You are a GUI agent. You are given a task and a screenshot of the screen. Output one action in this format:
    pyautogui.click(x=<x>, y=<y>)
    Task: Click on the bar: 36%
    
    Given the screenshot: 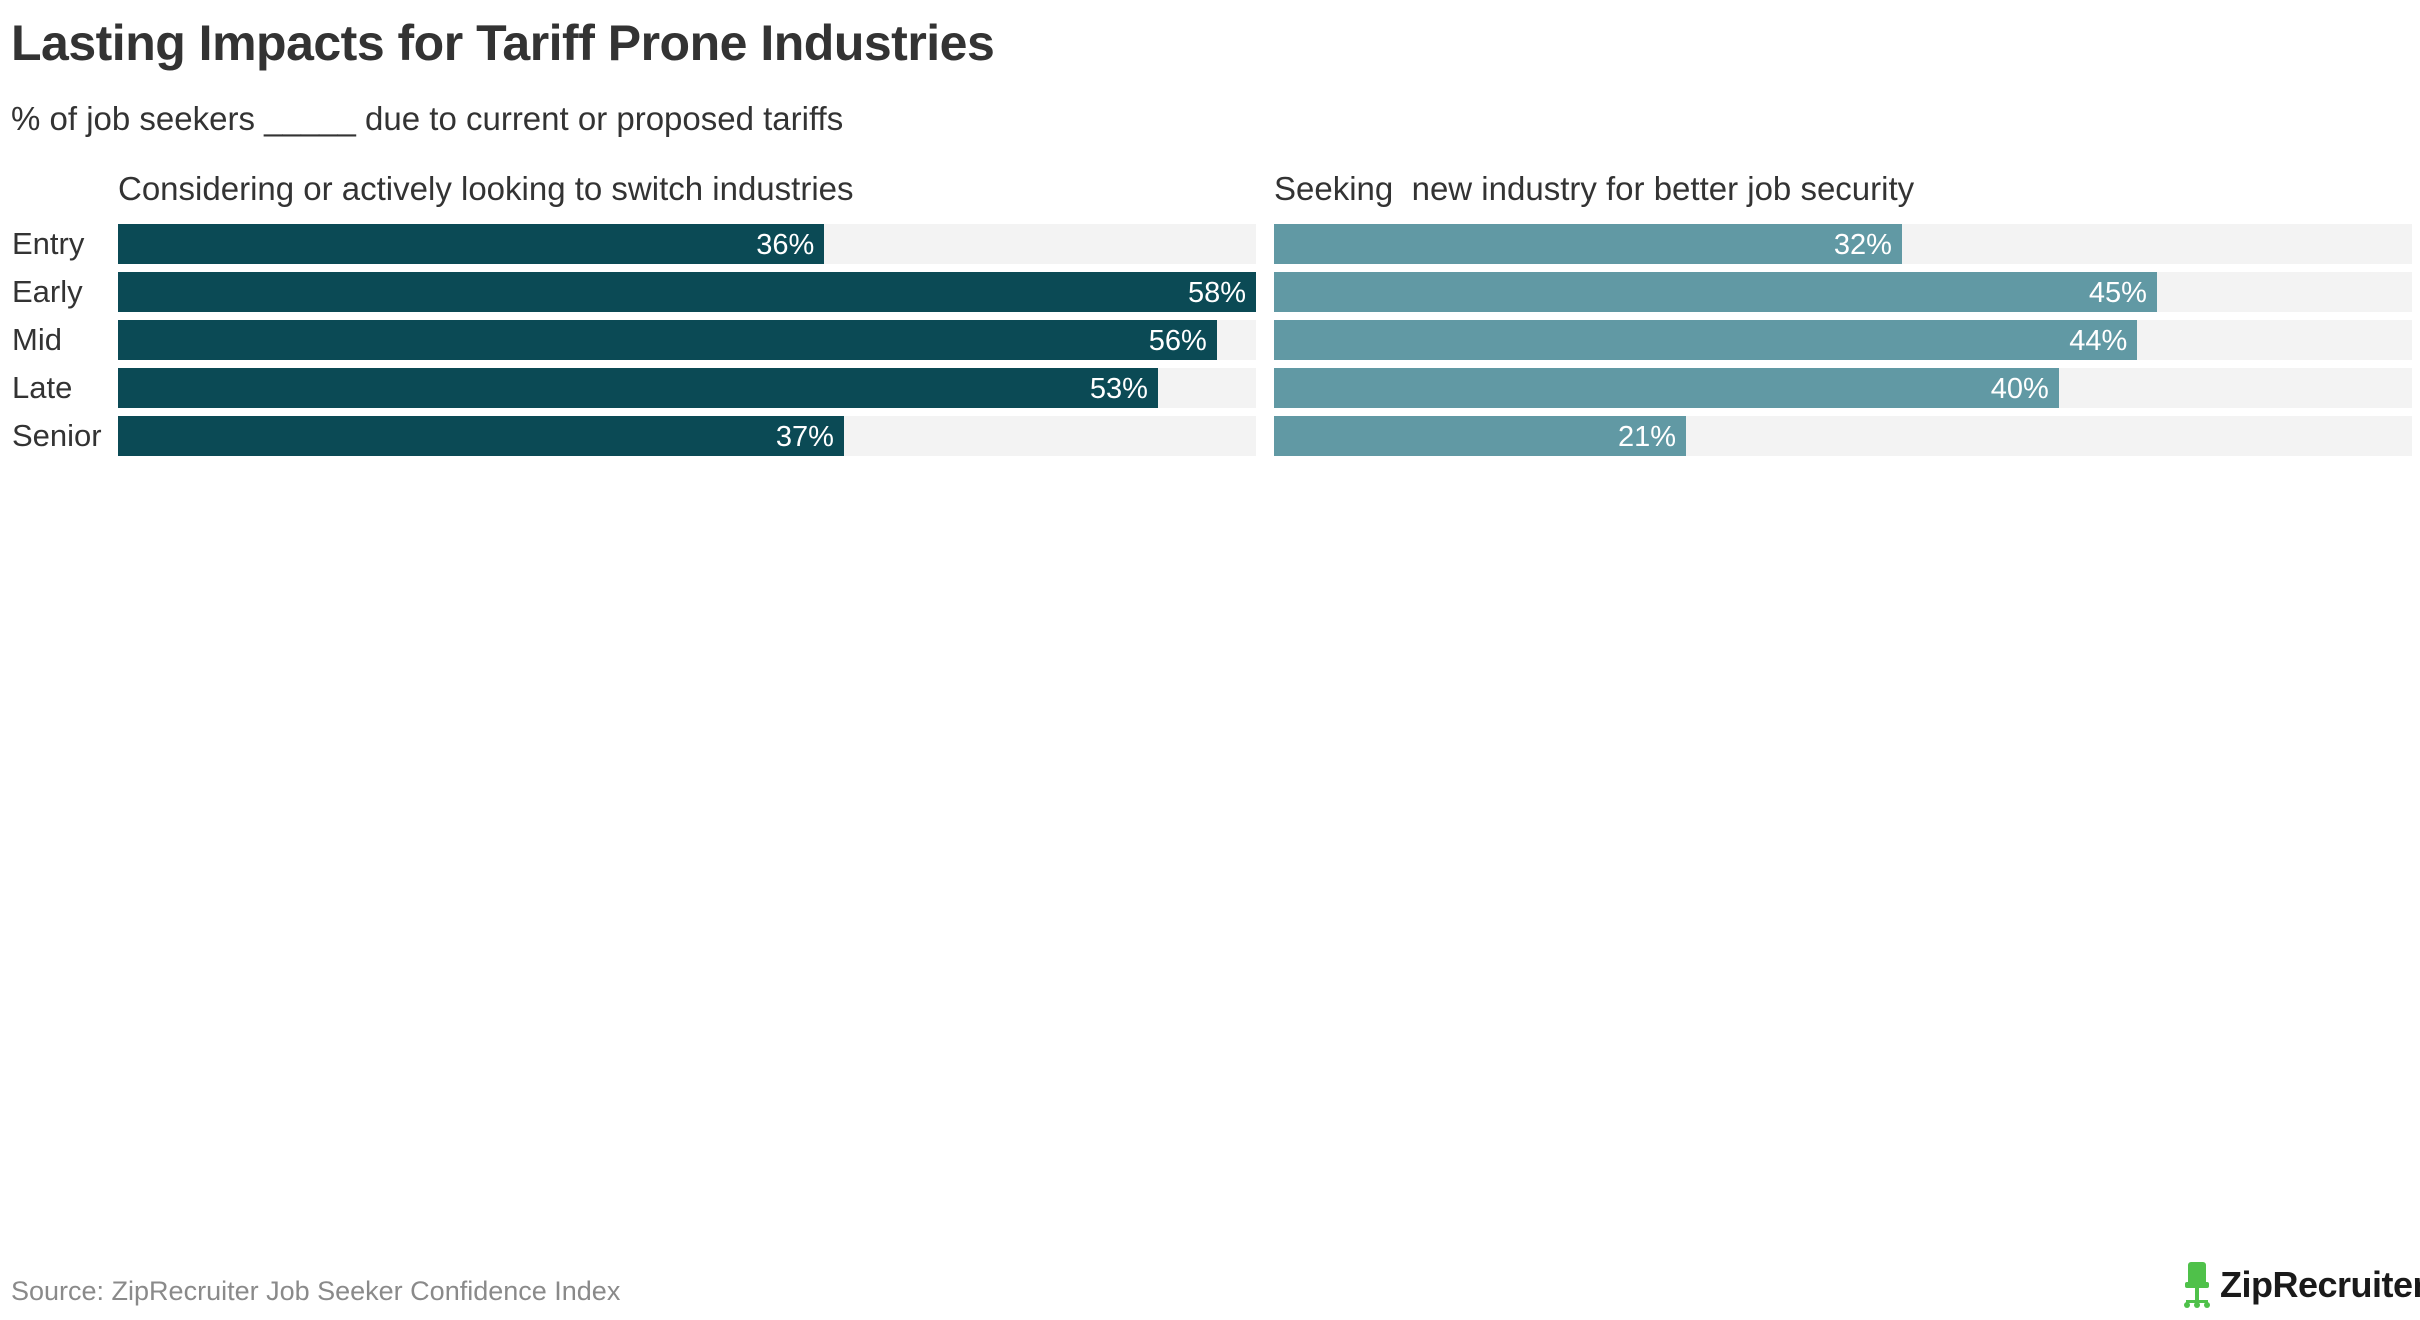 What is the action you would take?
    pyautogui.click(x=471, y=244)
    